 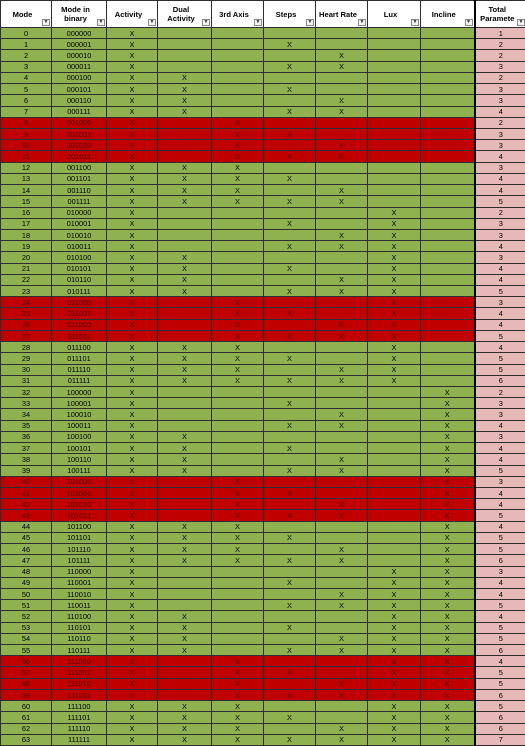 I want to click on cell-mode: 52, so click(x=26, y=616).